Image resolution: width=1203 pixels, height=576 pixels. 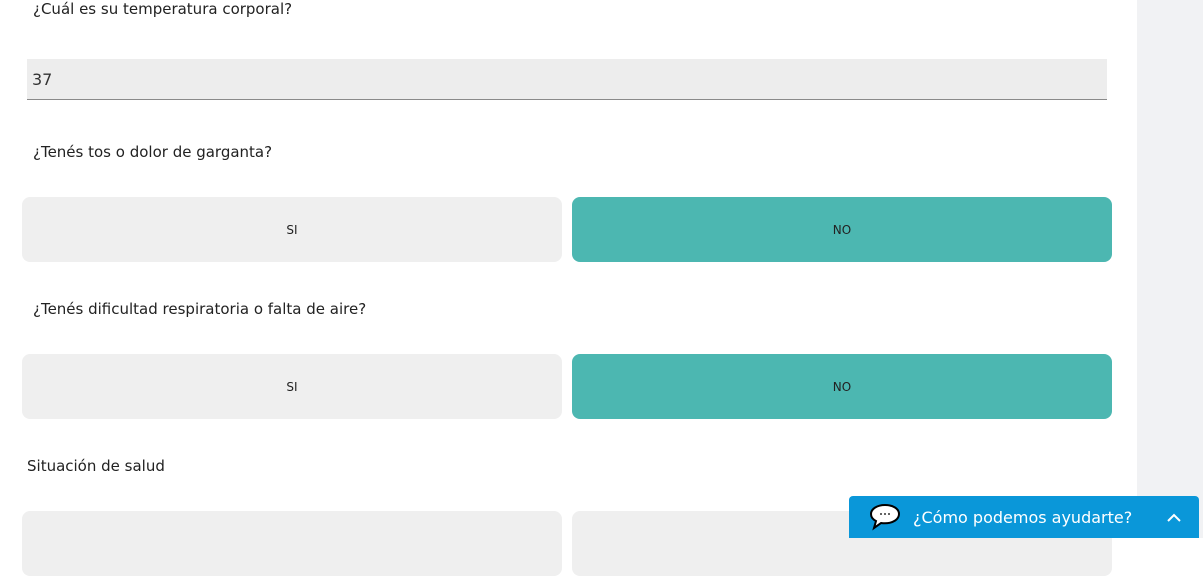 What do you see at coordinates (153, 152) in the screenshot?
I see `cough-label: ¿Tenés tos o dolor de garganta?` at bounding box center [153, 152].